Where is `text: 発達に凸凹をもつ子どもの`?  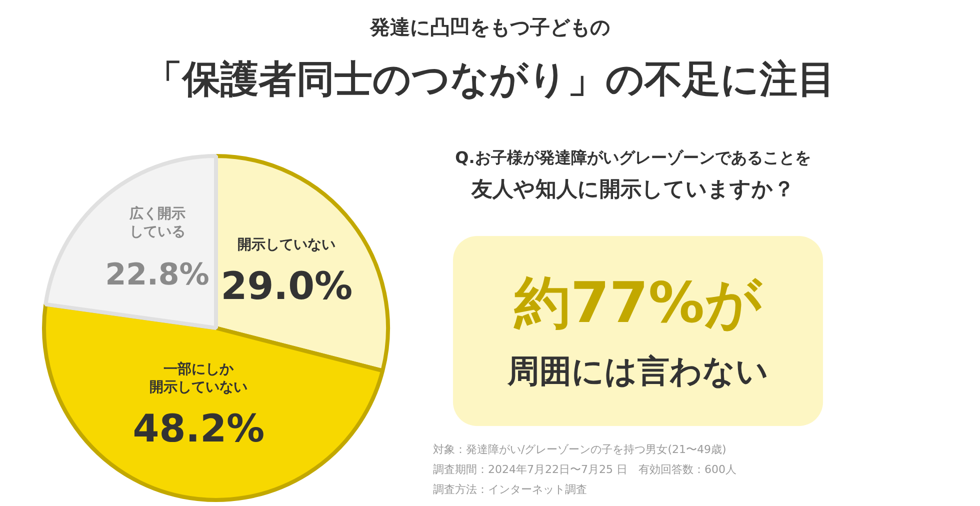
text: 発達に凸凹をもつ子どもの is located at coordinates (489, 27).